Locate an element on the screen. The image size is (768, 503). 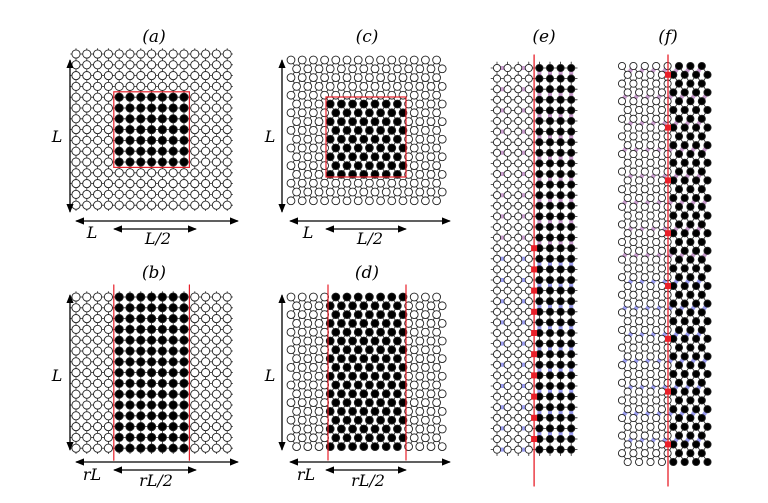
panel-e is located at coordinates (534, 270).